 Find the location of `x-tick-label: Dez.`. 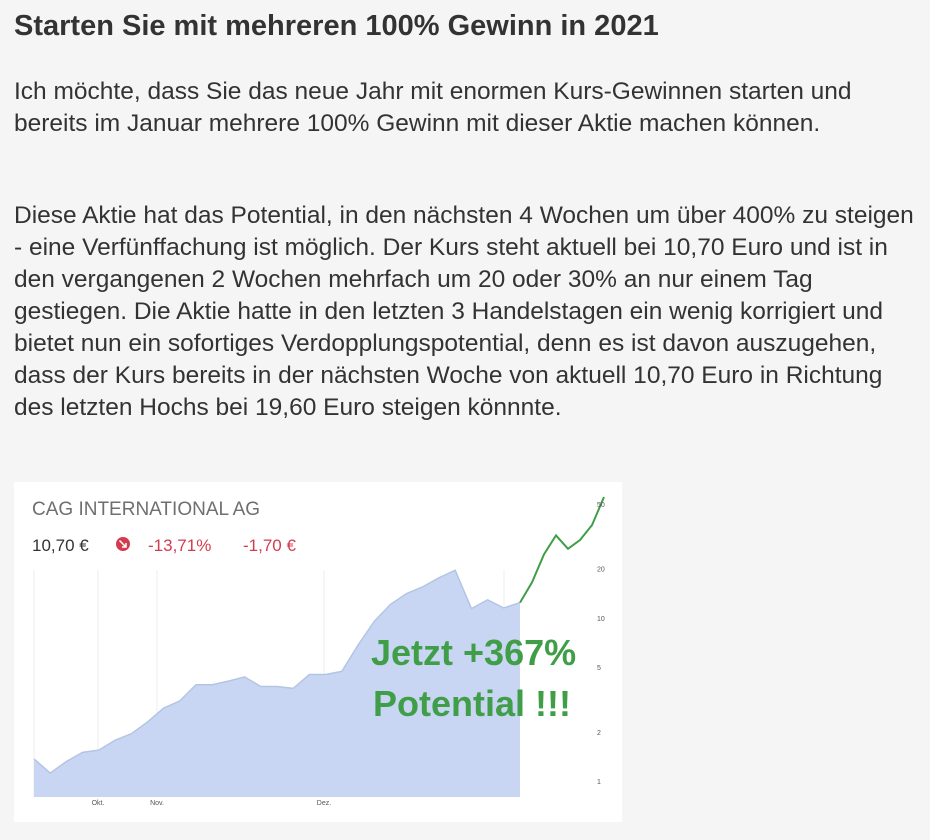

x-tick-label: Dez. is located at coordinates (324, 803).